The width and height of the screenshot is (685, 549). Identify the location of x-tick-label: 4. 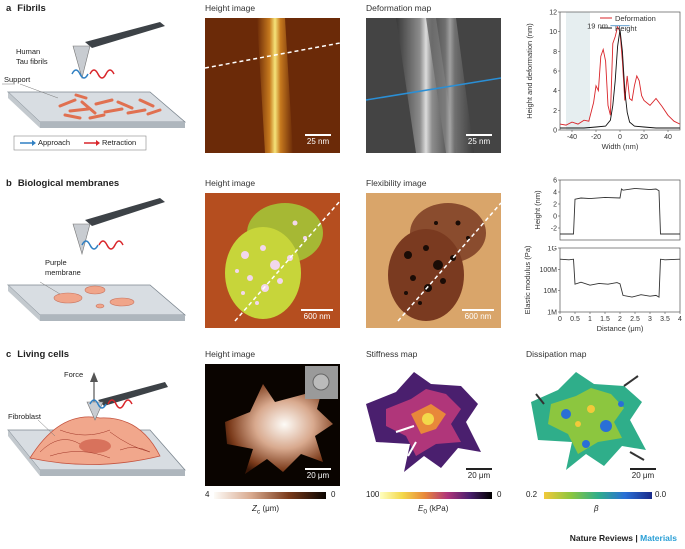
(680, 319).